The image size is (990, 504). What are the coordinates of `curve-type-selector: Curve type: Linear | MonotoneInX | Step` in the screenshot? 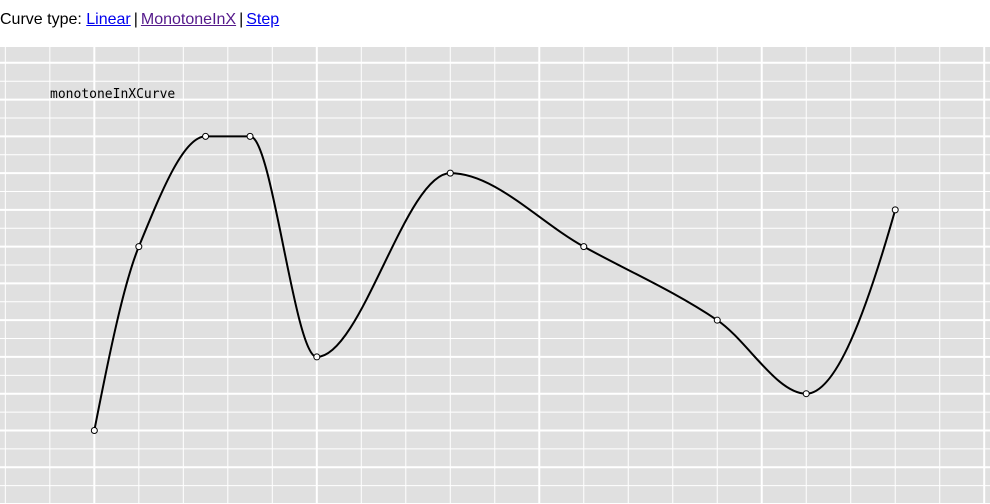 It's located at (139, 22).